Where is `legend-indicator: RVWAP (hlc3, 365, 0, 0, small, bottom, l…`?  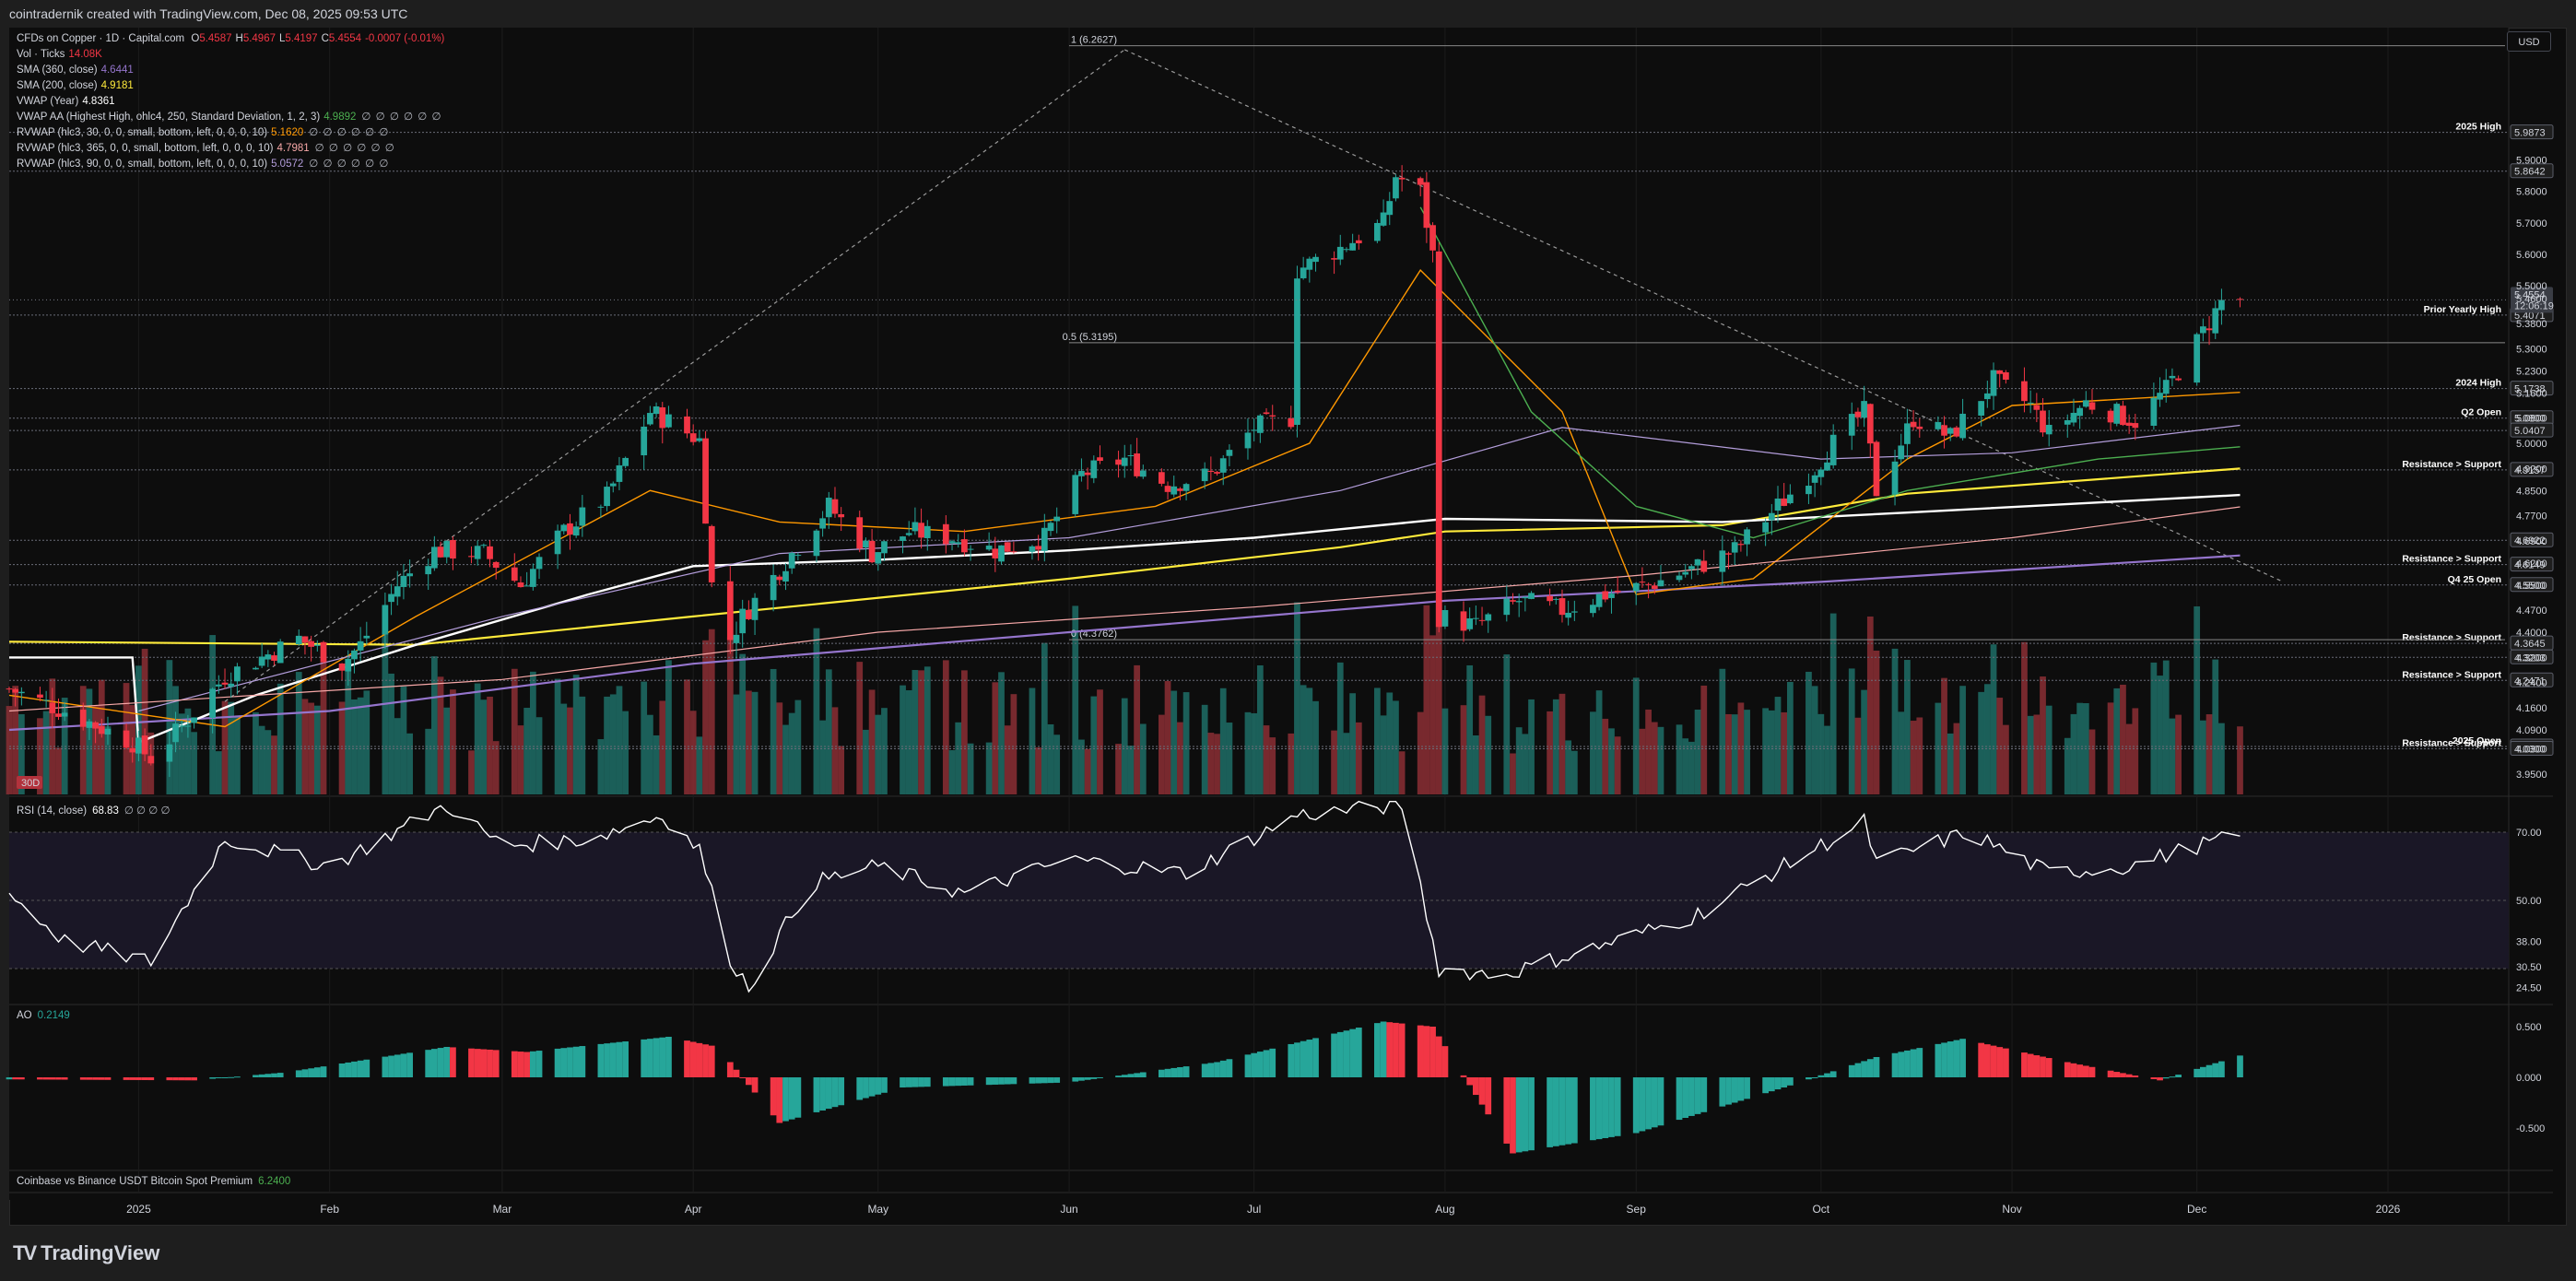 legend-indicator: RVWAP (hlc3, 365, 0, 0, small, bottom, l… is located at coordinates (230, 149).